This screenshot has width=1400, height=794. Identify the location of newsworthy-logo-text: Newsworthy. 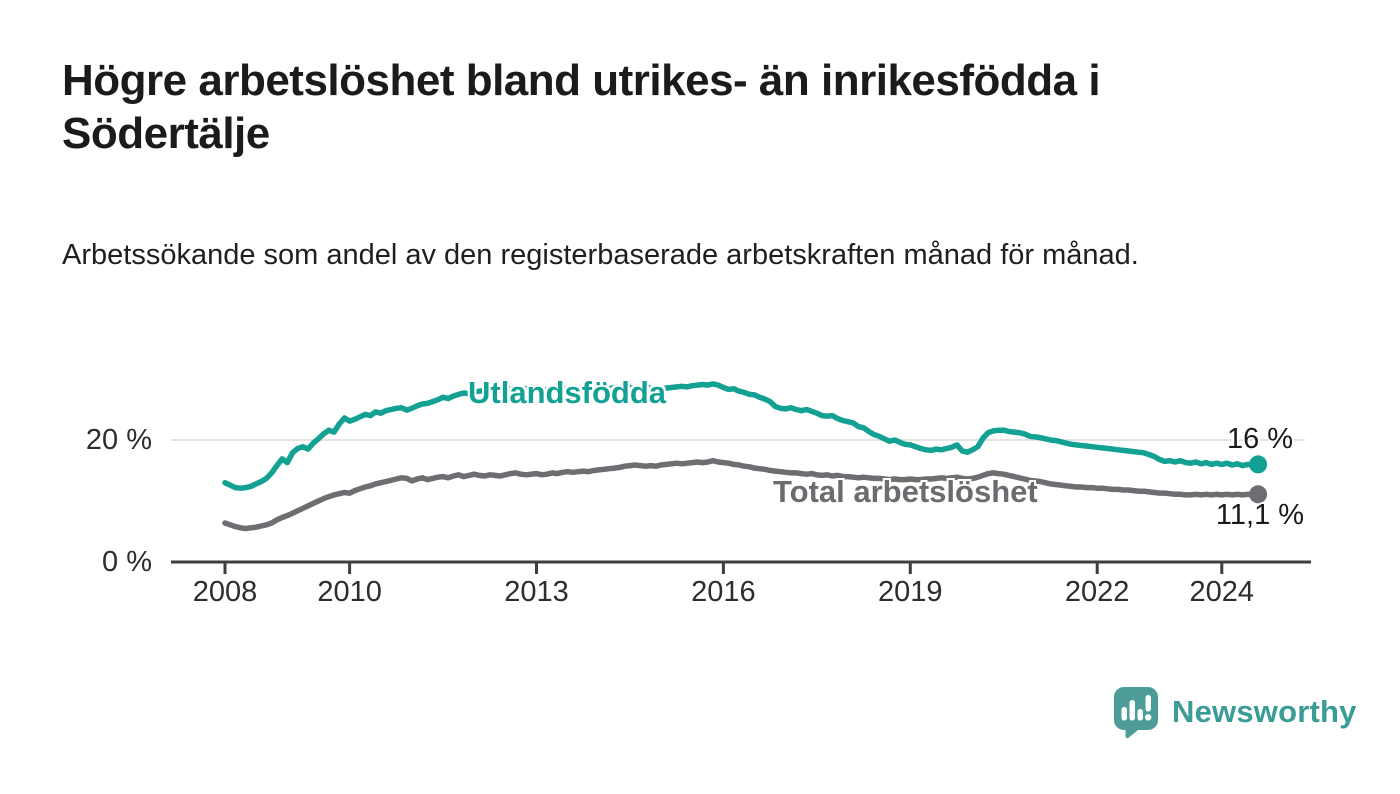
(1264, 711).